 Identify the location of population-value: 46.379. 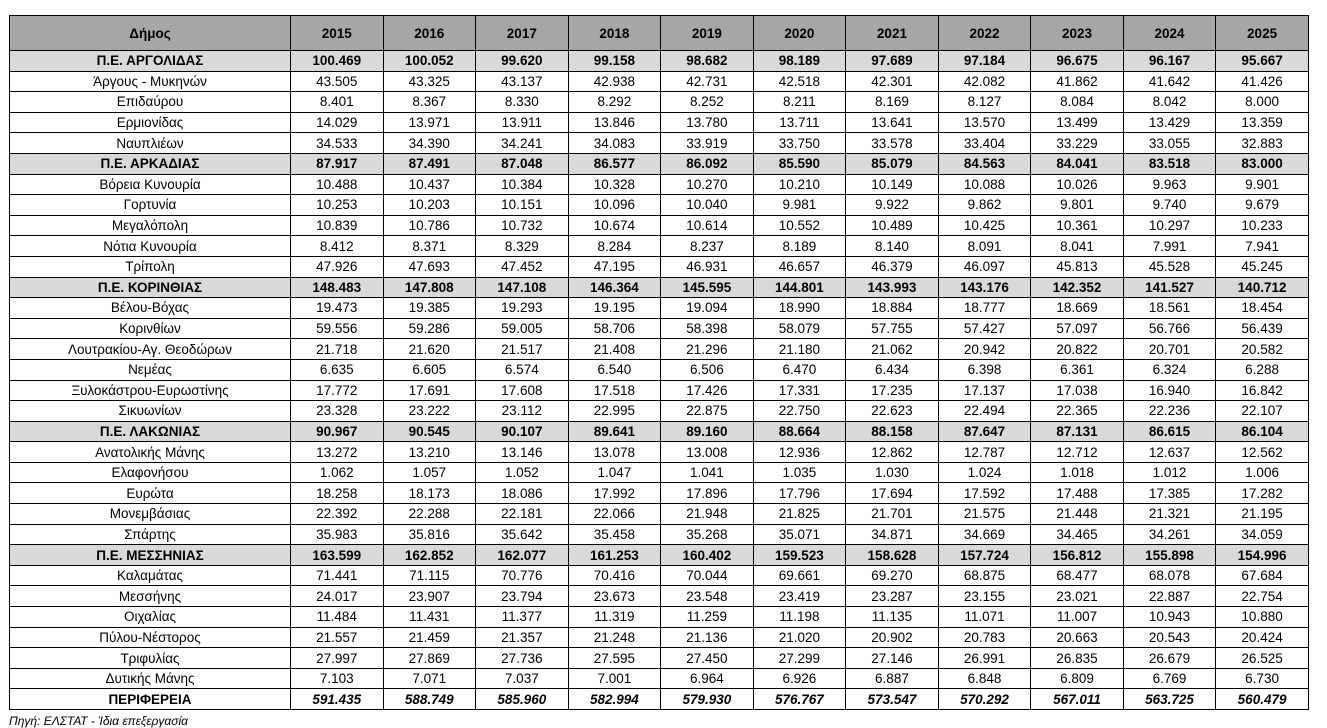
(892, 266).